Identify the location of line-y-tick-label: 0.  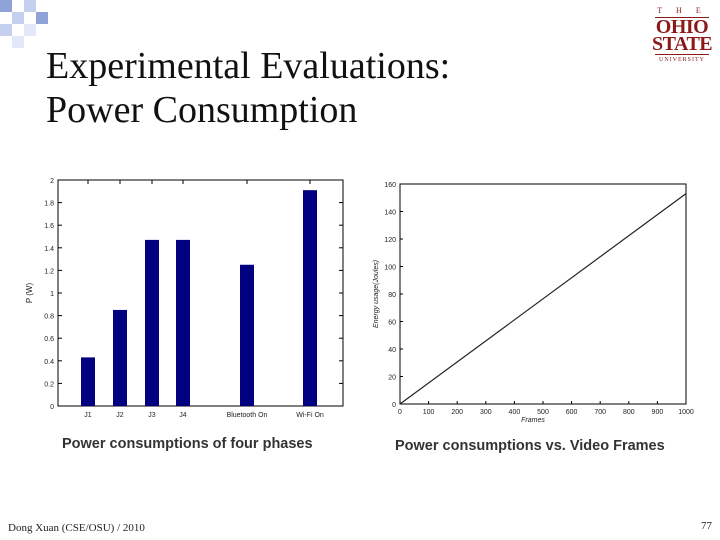
(394, 405).